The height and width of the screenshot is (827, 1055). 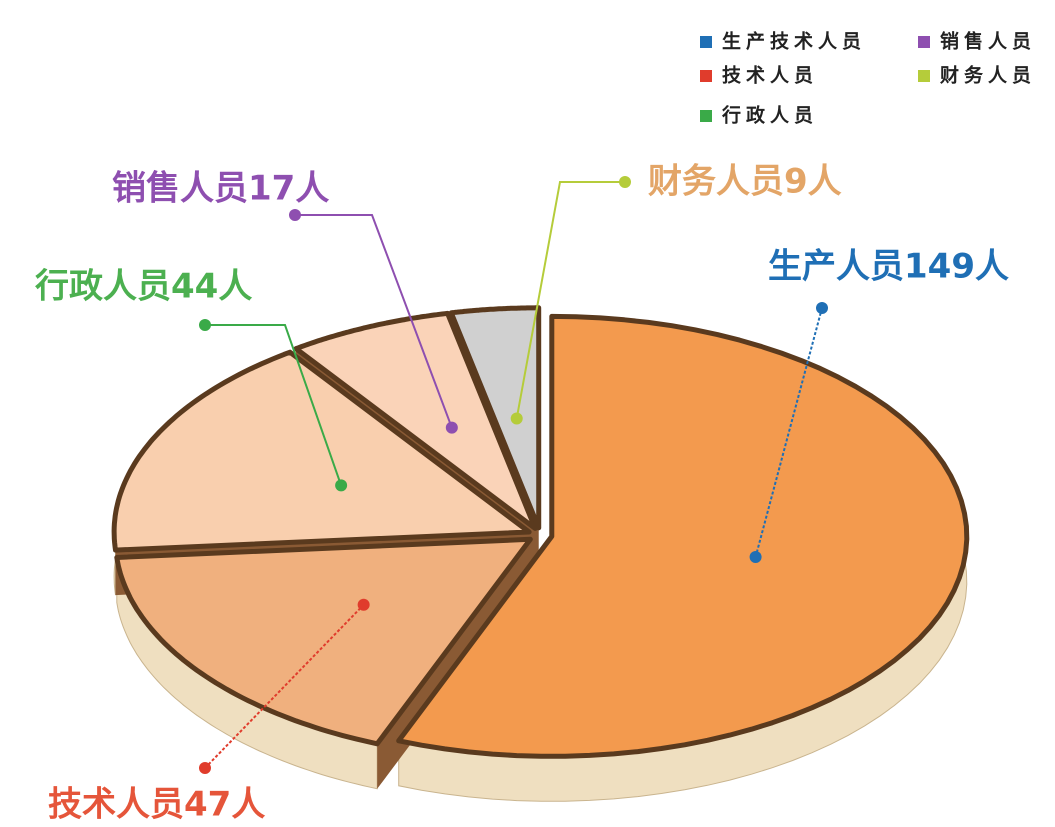 I want to click on data-label: 行政人员44人, so click(x=143, y=287).